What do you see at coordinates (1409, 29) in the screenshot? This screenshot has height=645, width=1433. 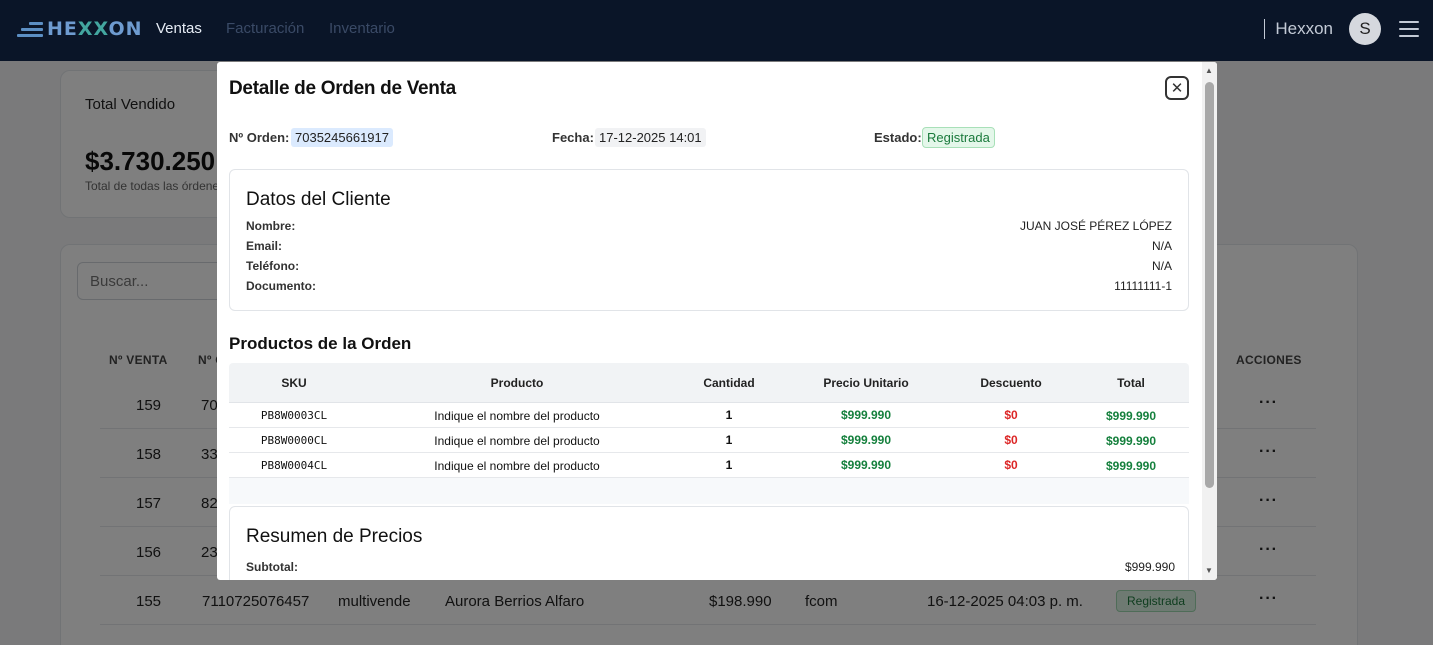 I see `menu-icon` at bounding box center [1409, 29].